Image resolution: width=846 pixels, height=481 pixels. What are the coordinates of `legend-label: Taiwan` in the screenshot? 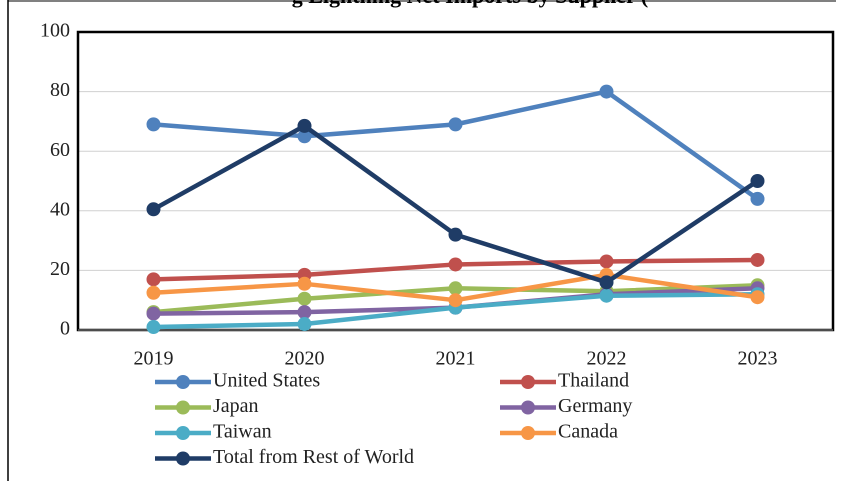 It's located at (242, 432).